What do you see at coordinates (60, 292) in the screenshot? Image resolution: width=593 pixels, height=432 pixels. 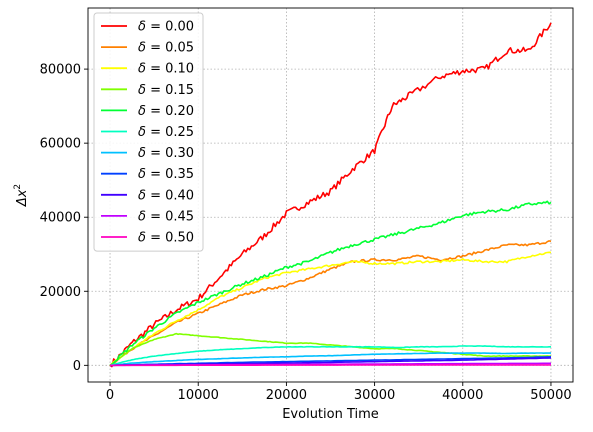 I see `y-tick-label: 20000` at bounding box center [60, 292].